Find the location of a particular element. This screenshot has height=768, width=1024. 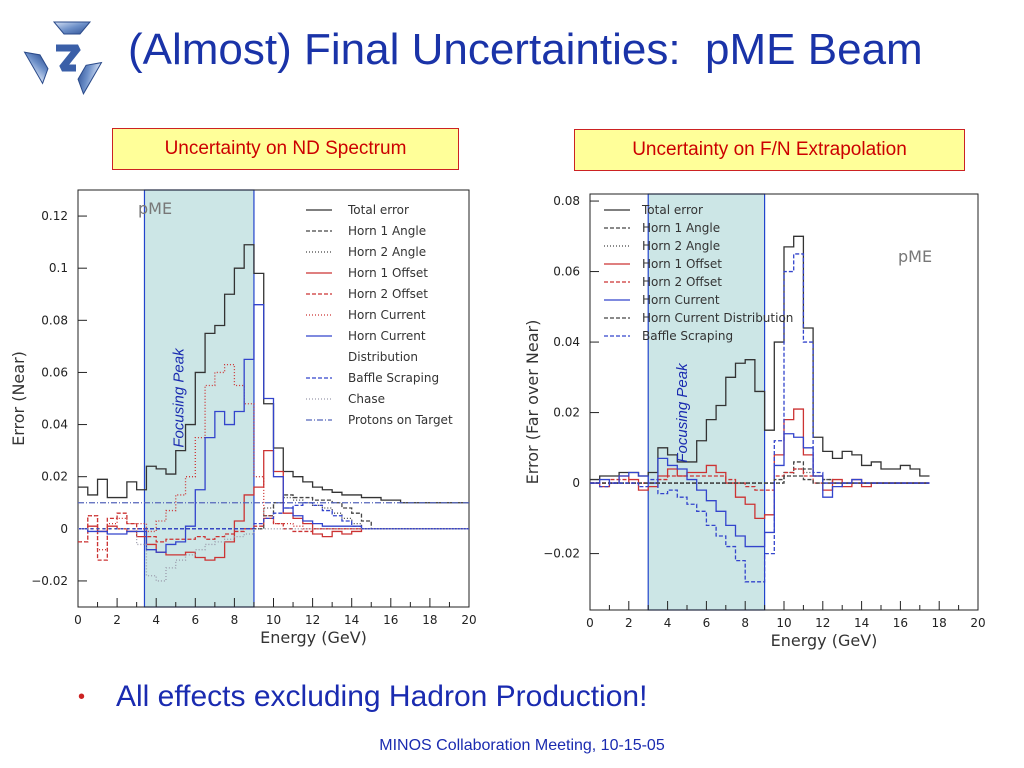

focusing-peak-band is located at coordinates (199, 398).